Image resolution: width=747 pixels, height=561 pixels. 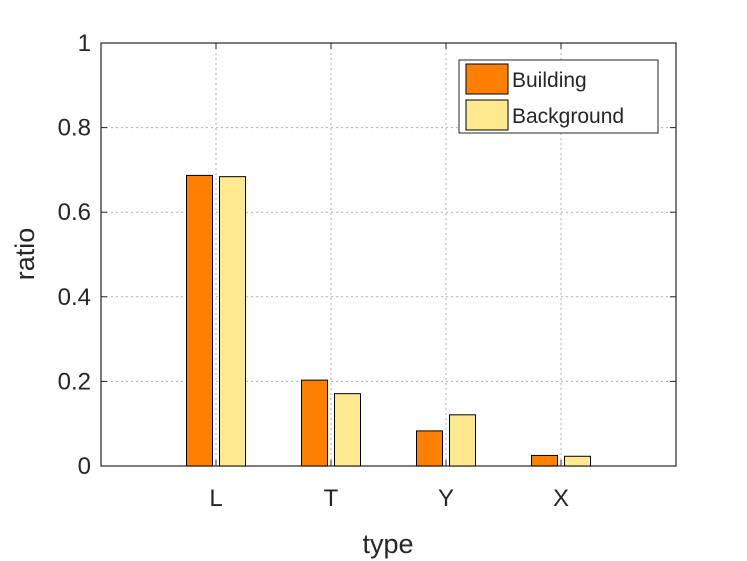 What do you see at coordinates (462, 440) in the screenshot?
I see `bar-background-y` at bounding box center [462, 440].